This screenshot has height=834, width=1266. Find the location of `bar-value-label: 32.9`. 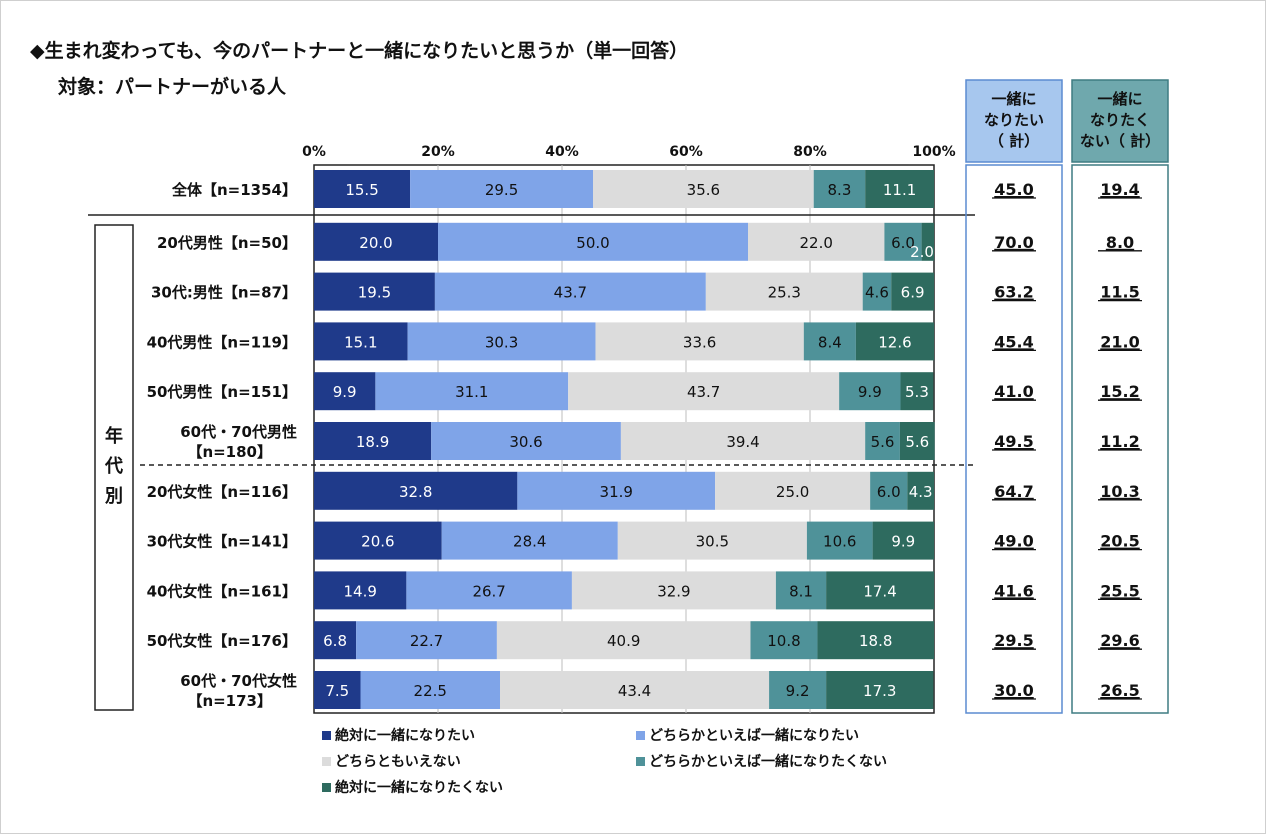

bar-value-label: 32.9 is located at coordinates (673, 591).